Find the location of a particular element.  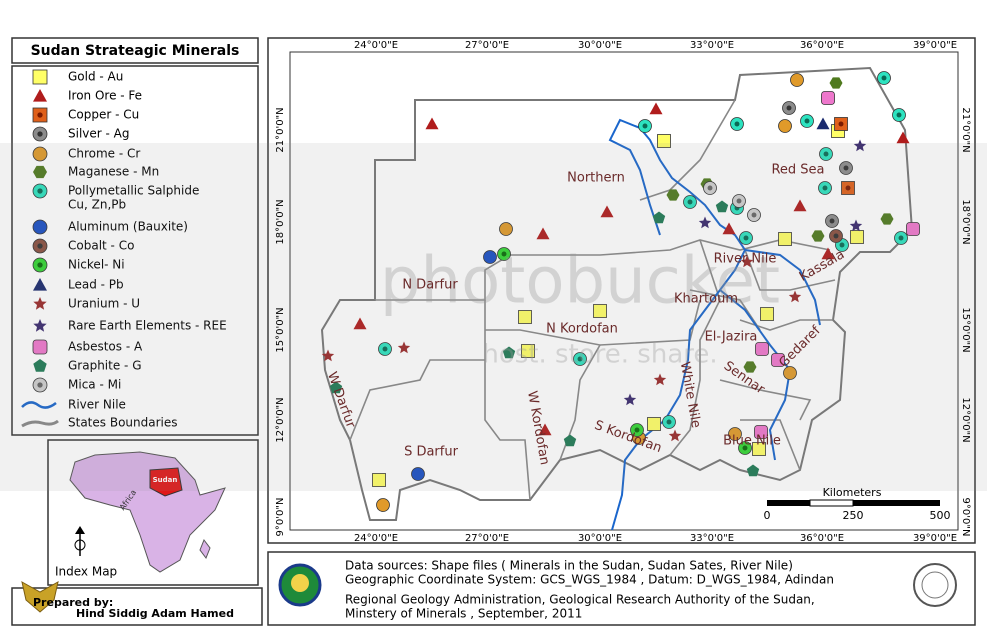

legend-label: River Nile is located at coordinates (97, 405).